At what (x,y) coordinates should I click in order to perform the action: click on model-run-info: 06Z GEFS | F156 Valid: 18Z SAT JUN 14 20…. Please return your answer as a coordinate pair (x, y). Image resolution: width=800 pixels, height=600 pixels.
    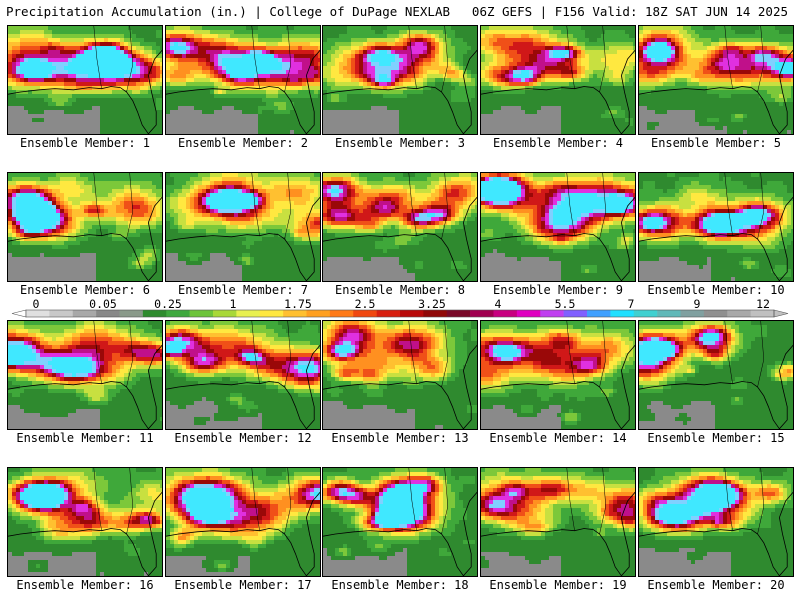
    Looking at the image, I should click on (630, 11).